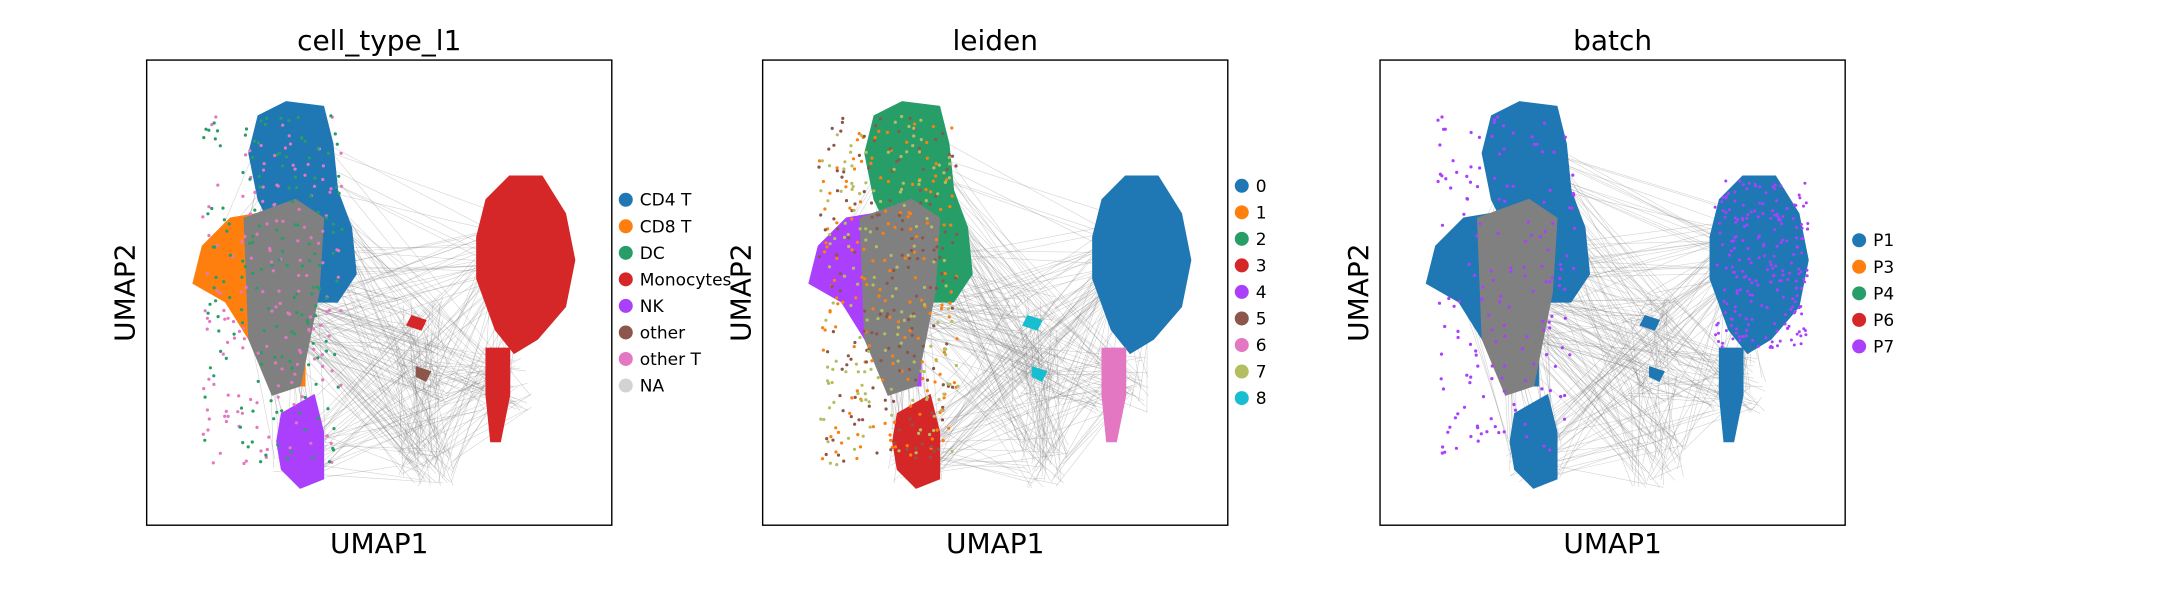  Describe the element at coordinates (1033, 476) in the screenshot. I see `graph-edge` at that location.